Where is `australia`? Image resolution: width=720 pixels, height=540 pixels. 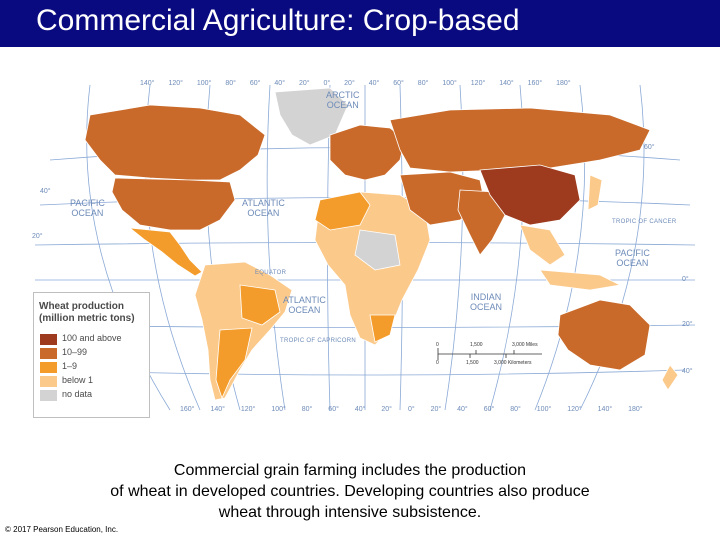
australia is located at coordinates (604, 335).